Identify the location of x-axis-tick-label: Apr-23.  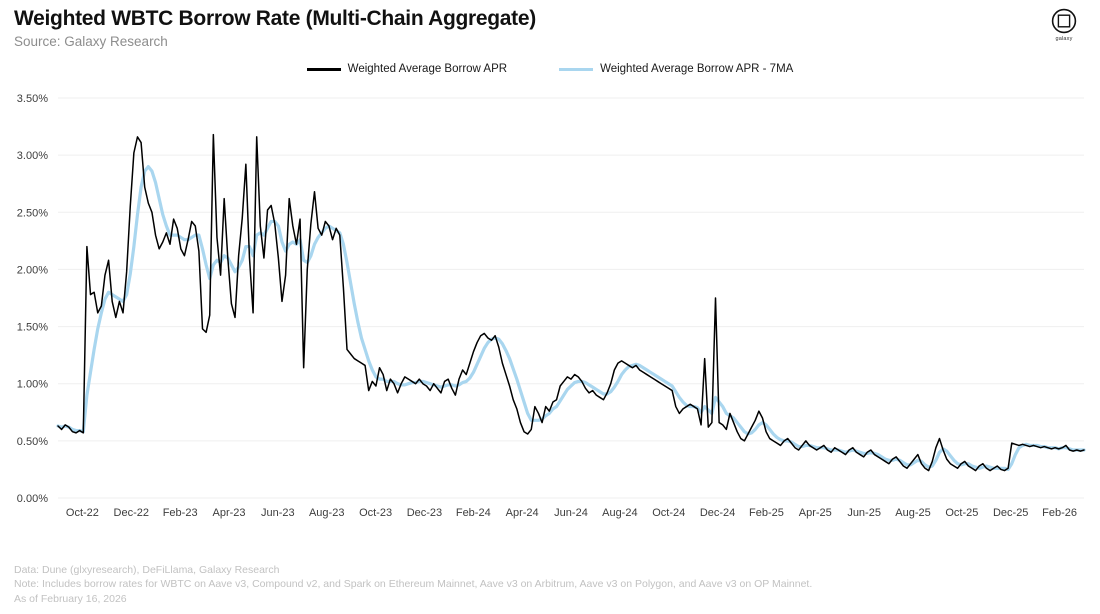
(228, 513).